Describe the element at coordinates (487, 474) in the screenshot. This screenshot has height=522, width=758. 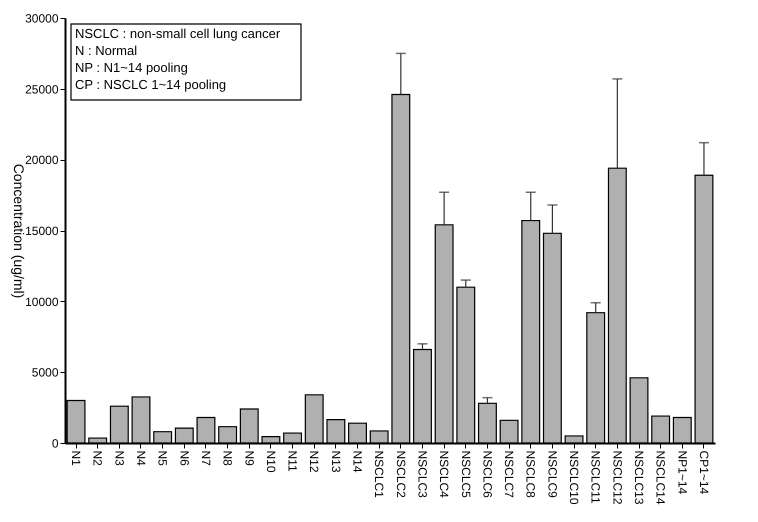
I see `x-tick-label: NSCLC6` at that location.